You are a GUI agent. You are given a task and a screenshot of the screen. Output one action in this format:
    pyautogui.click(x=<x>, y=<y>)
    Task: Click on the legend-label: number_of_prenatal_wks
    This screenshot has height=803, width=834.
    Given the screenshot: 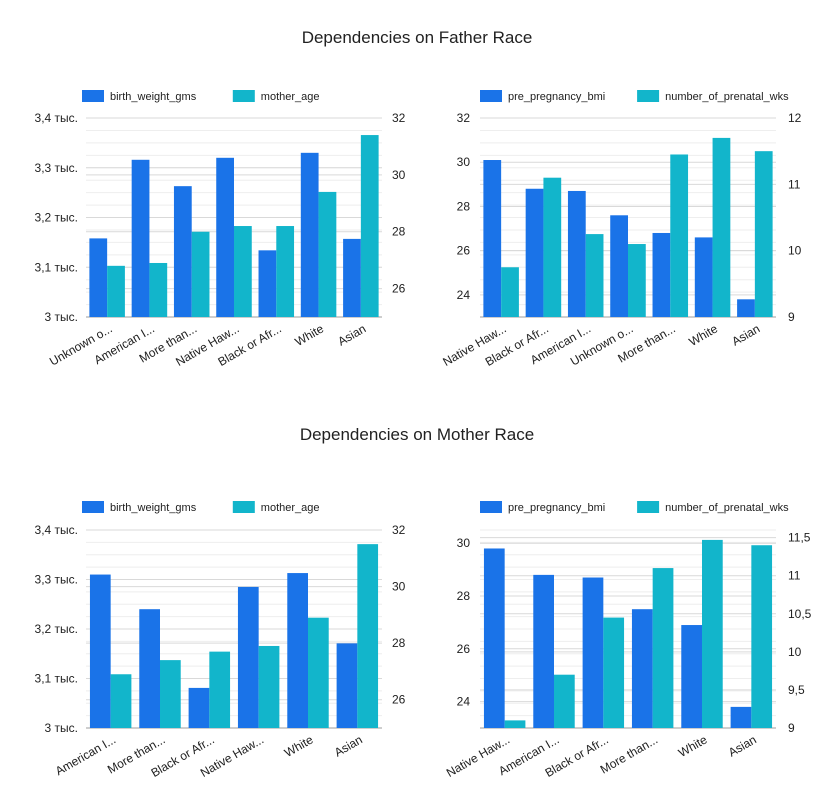 What is the action you would take?
    pyautogui.click(x=727, y=508)
    